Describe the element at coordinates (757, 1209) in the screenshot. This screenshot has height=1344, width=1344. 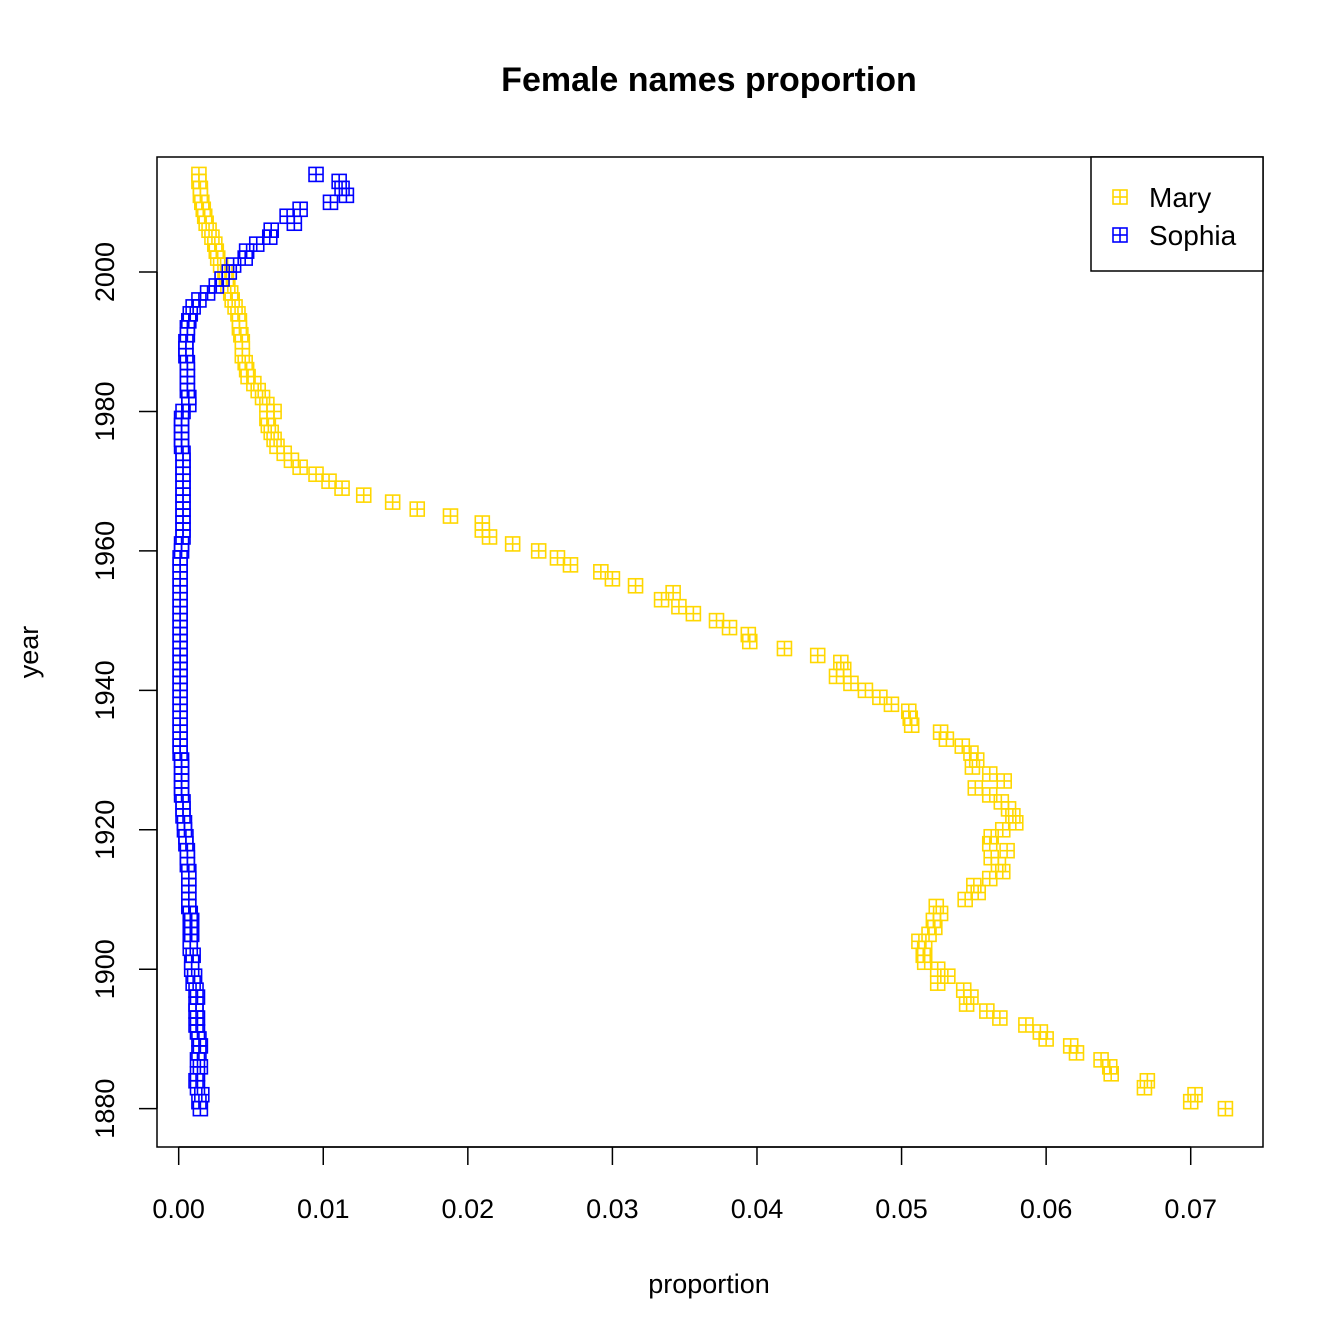
I see `x-tick-label: 0.04` at that location.